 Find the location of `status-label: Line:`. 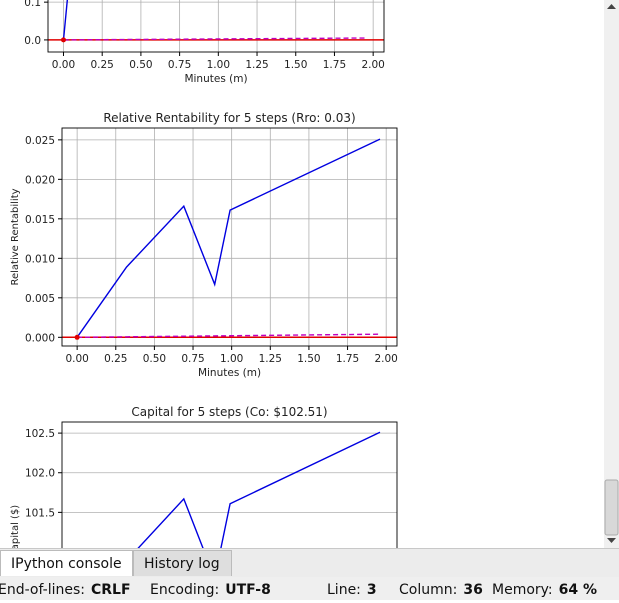

status-label: Line: is located at coordinates (344, 590).